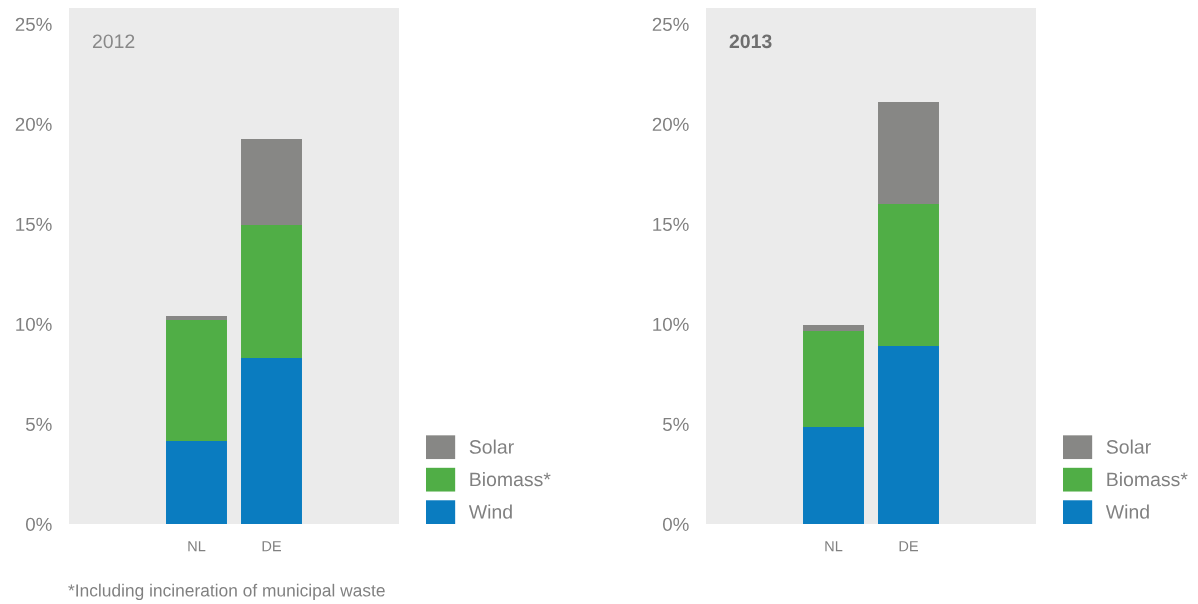  Describe the element at coordinates (750, 41) in the screenshot. I see `text: 2013` at that location.